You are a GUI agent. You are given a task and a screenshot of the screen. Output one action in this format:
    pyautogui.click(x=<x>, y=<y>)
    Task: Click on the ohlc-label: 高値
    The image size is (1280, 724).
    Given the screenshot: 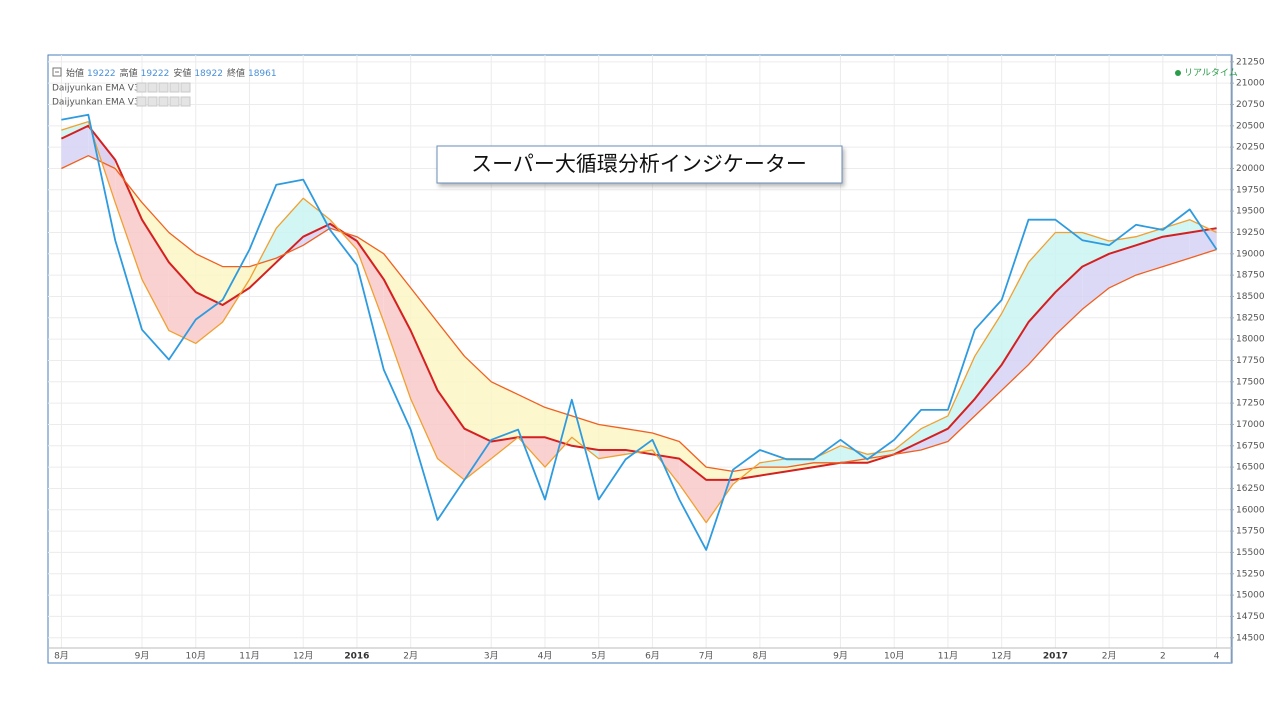 What is the action you would take?
    pyautogui.click(x=129, y=73)
    